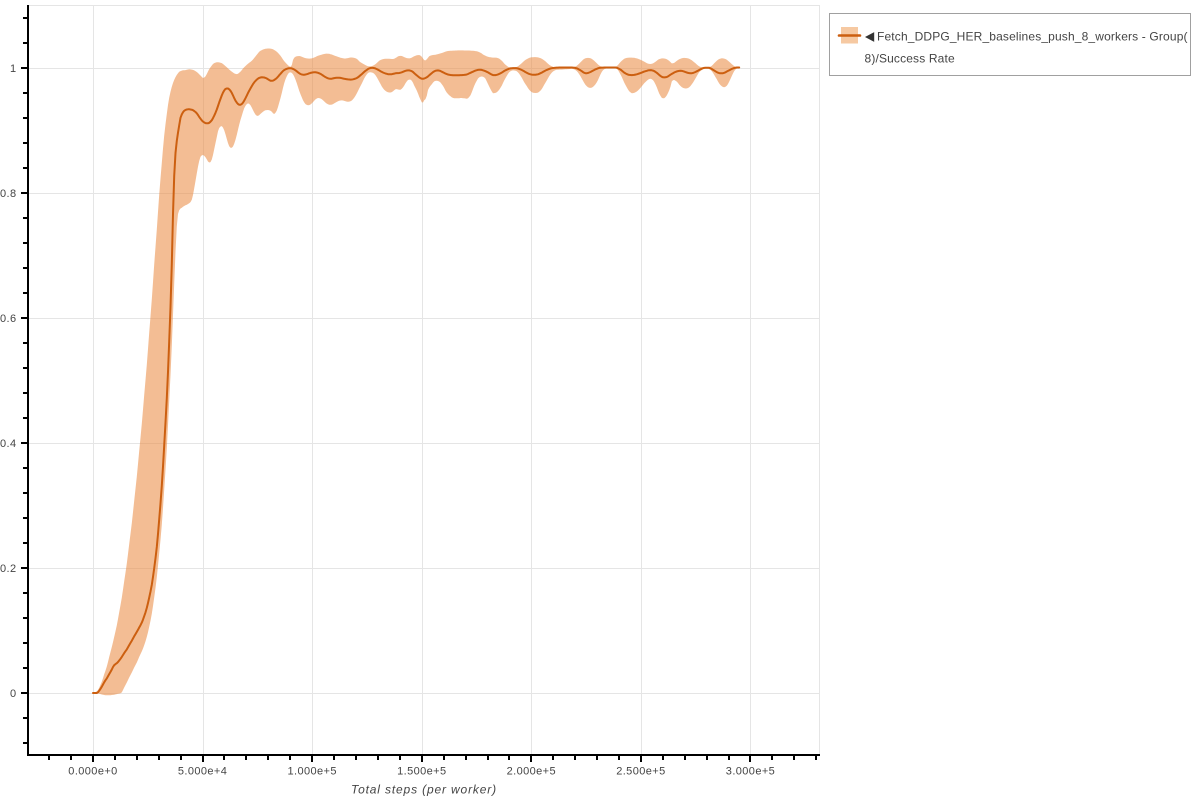 The height and width of the screenshot is (800, 1200). What do you see at coordinates (13, 69) in the screenshot?
I see `svg-text: 1` at bounding box center [13, 69].